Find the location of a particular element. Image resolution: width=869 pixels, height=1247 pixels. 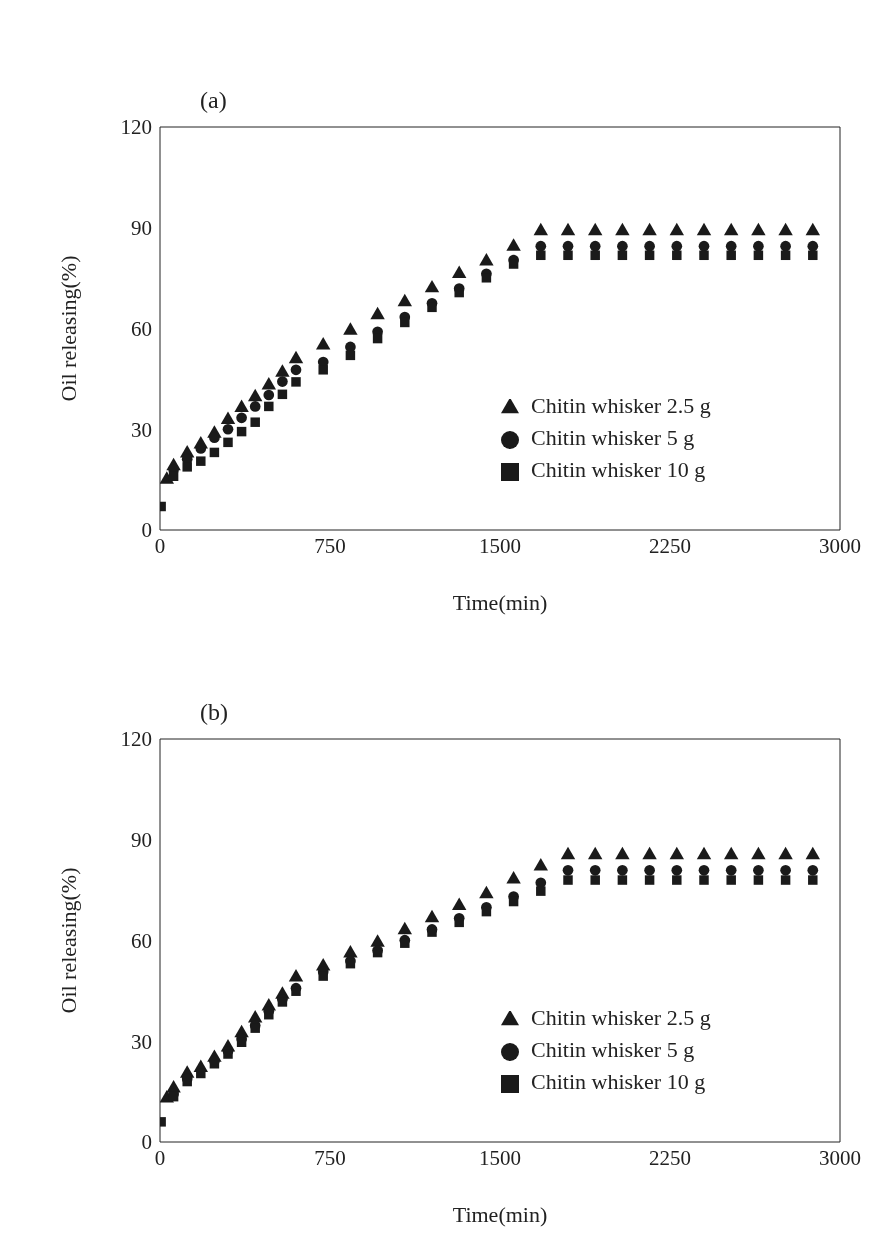

text: (a) is located at coordinates (213, 100).